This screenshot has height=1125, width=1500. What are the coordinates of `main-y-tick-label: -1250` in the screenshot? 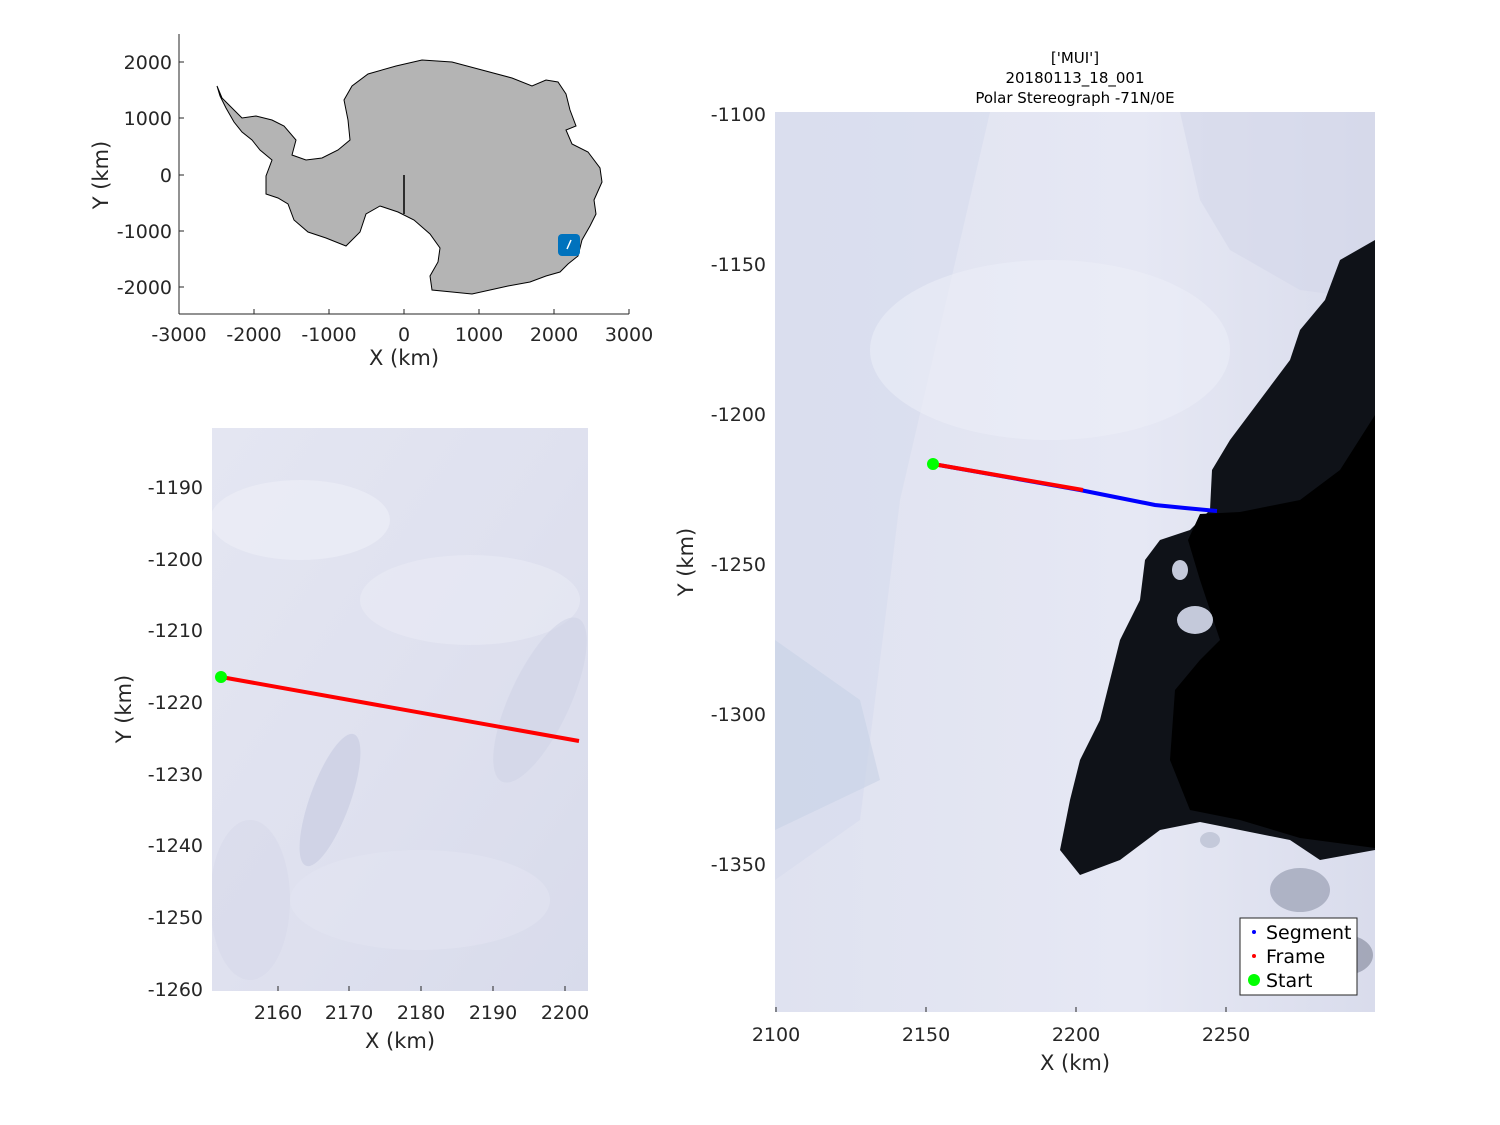 It's located at (738, 565).